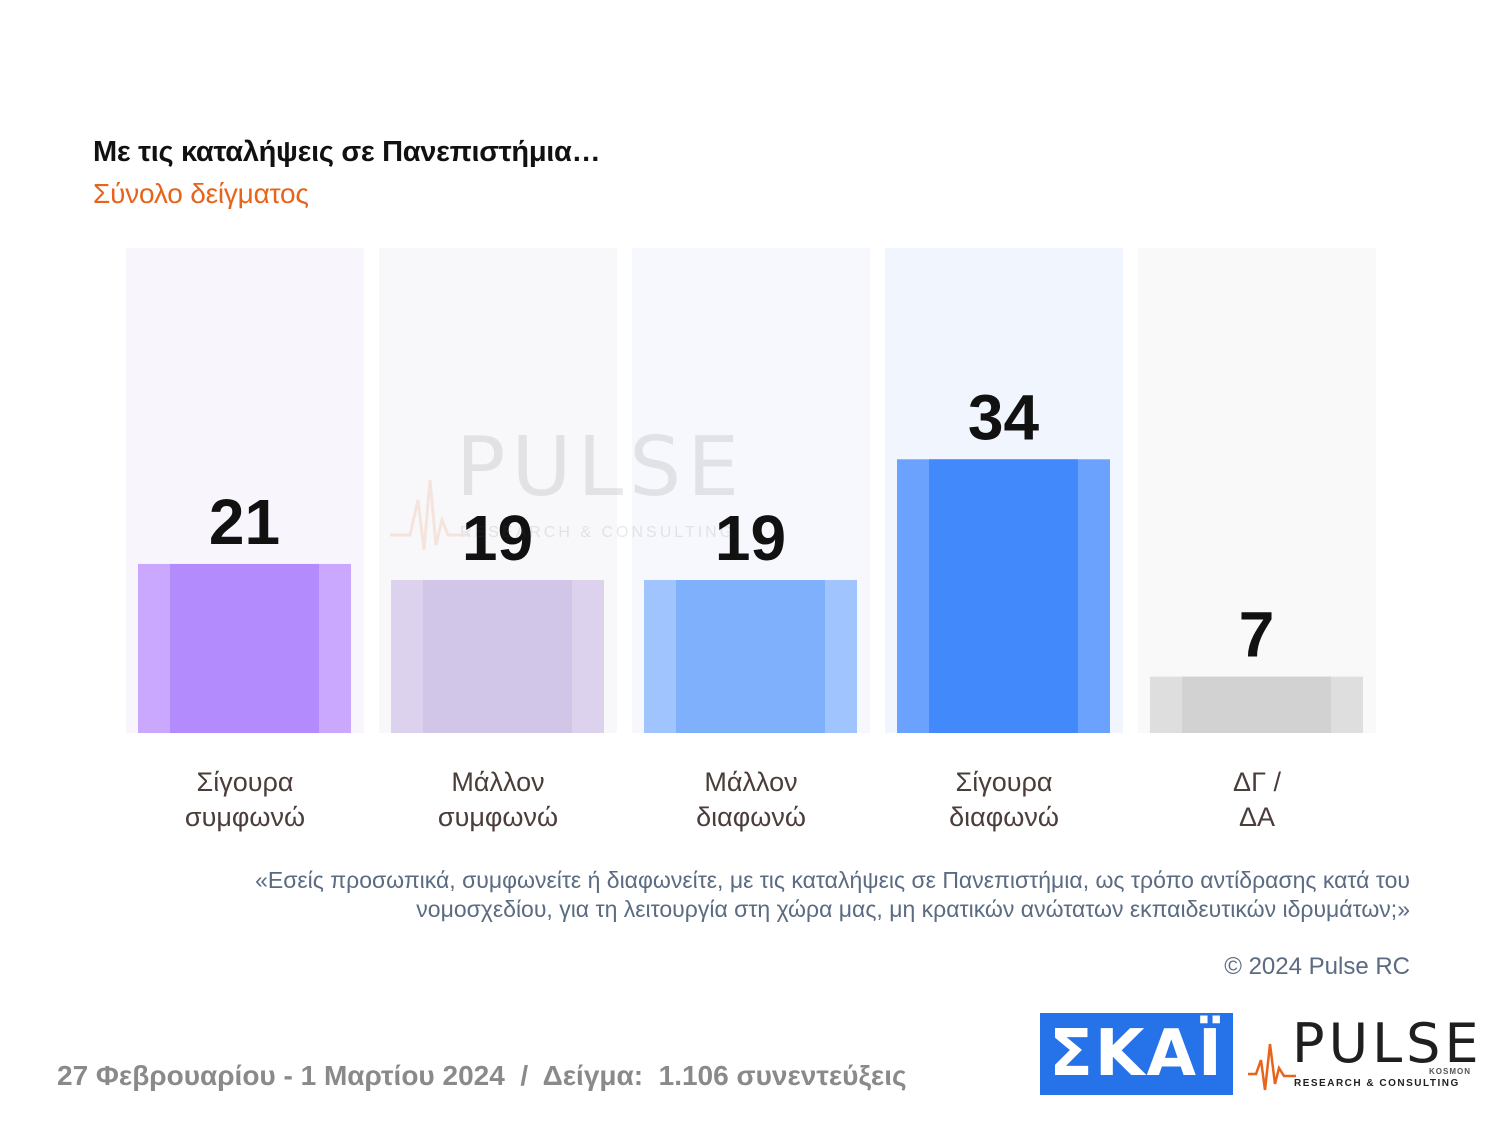  I want to click on category-label-2: Μάλλον διαφωνώ, so click(751, 799).